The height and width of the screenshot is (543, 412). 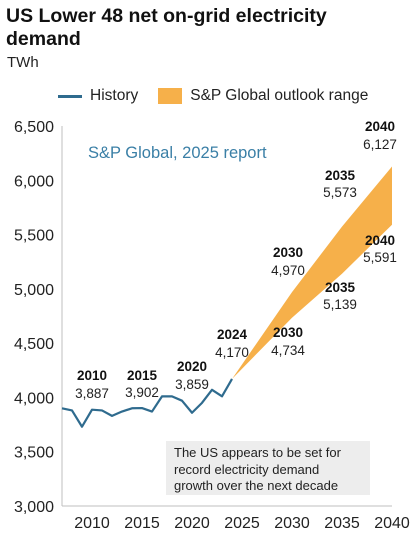 What do you see at coordinates (292, 523) in the screenshot?
I see `x-tick-label: 2030` at bounding box center [292, 523].